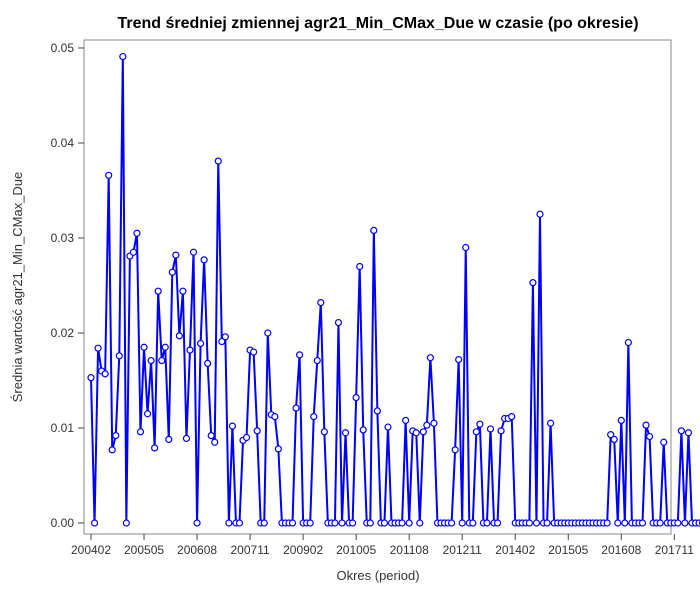 This screenshot has width=700, height=600. Describe the element at coordinates (409, 550) in the screenshot. I see `x-tick-label: 201108` at that location.